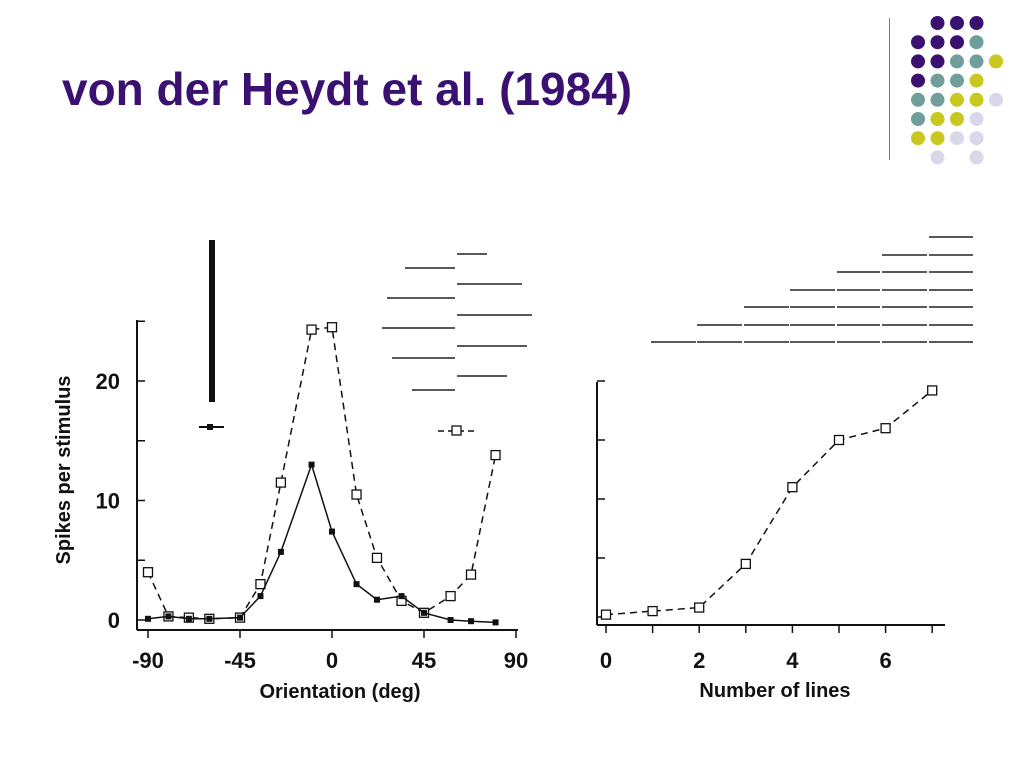 This screenshot has height=768, width=1024. What do you see at coordinates (210, 427) in the screenshot?
I see `legend-filled-marker` at bounding box center [210, 427].